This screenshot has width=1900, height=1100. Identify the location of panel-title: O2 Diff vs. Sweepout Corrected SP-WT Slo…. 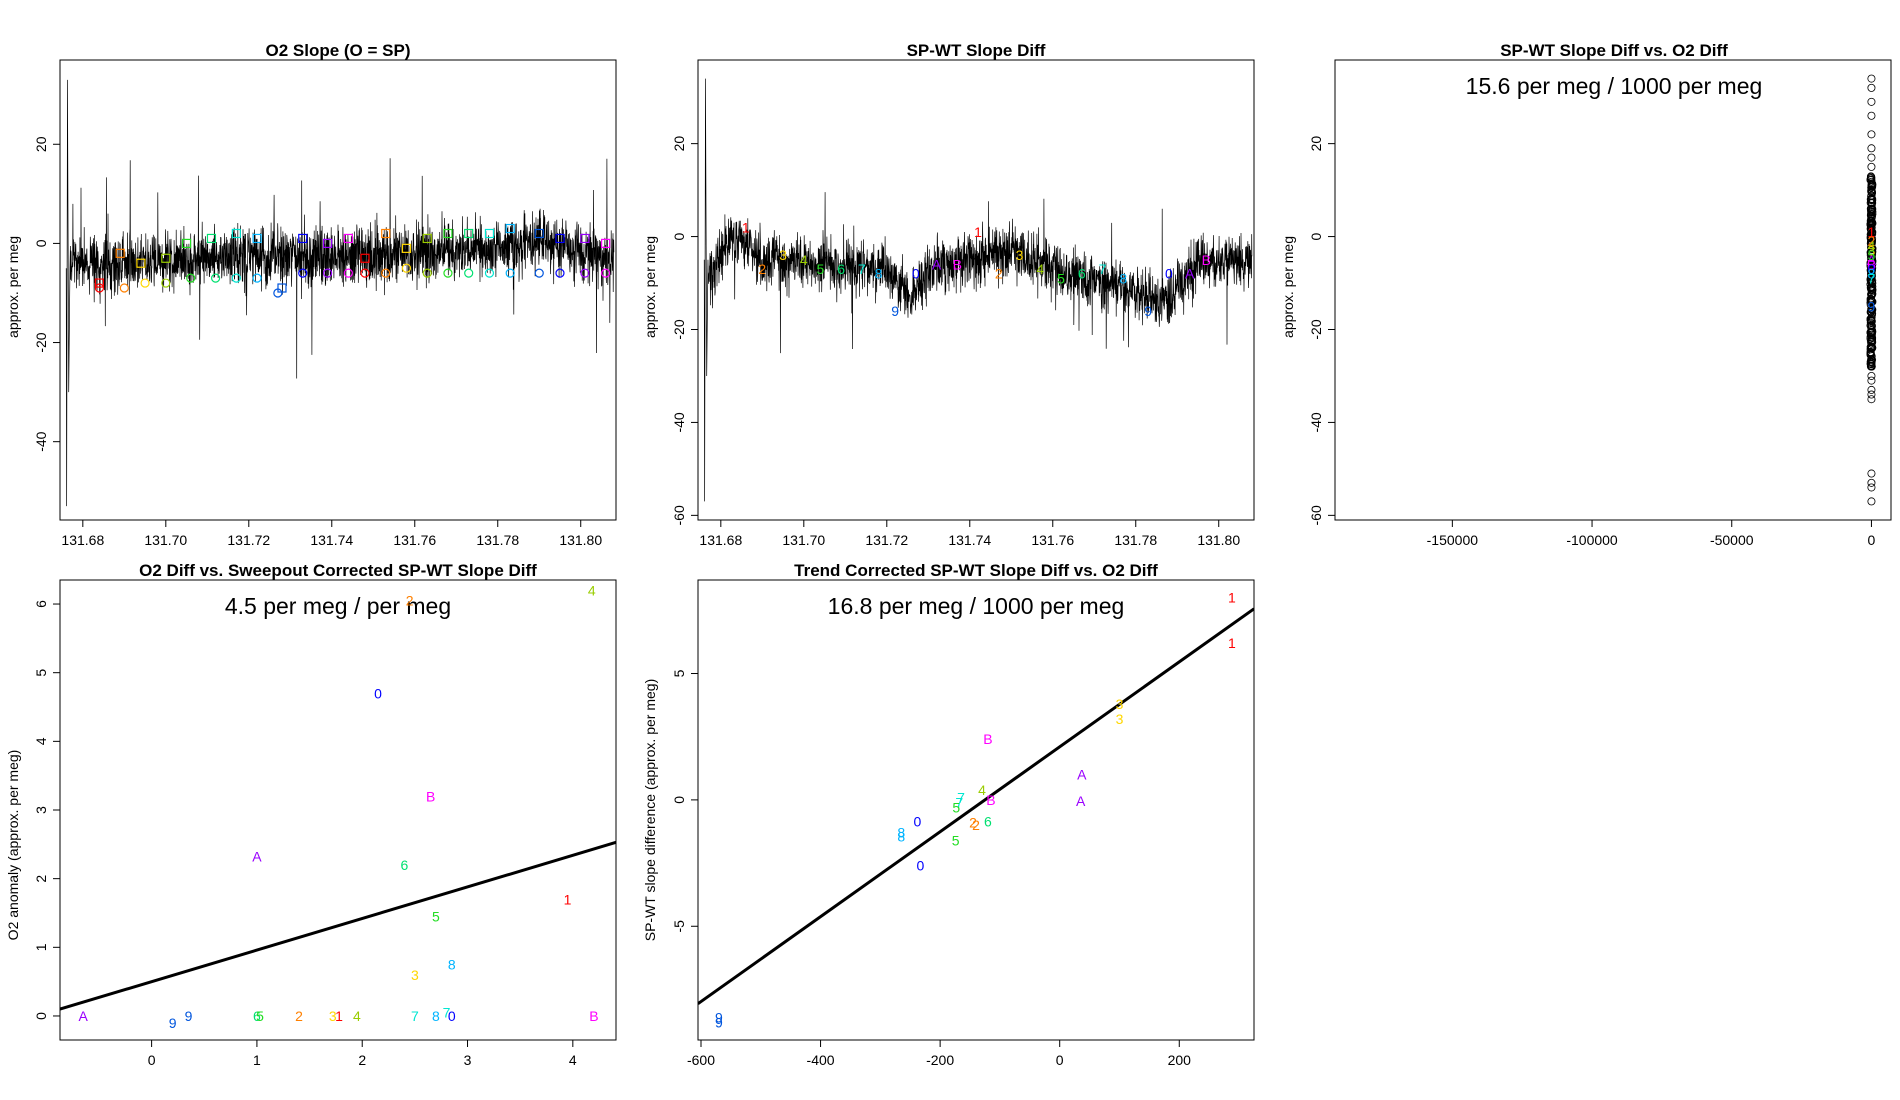
(338, 570).